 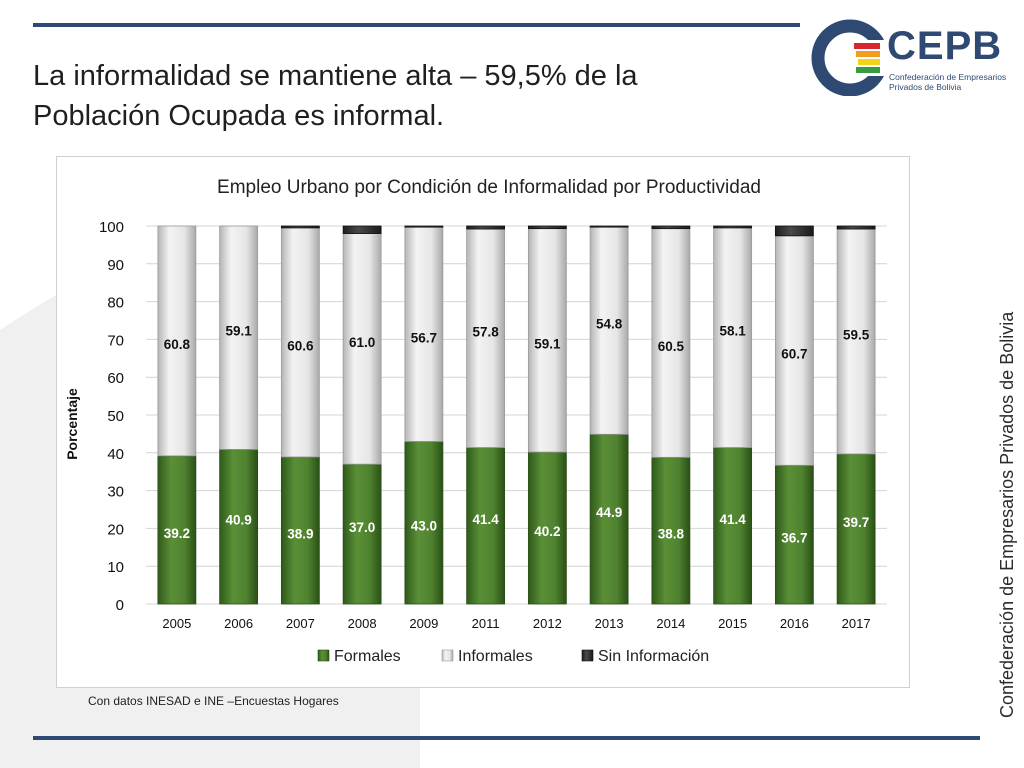 What do you see at coordinates (609, 623) in the screenshot?
I see `x-tick-label: 2013` at bounding box center [609, 623].